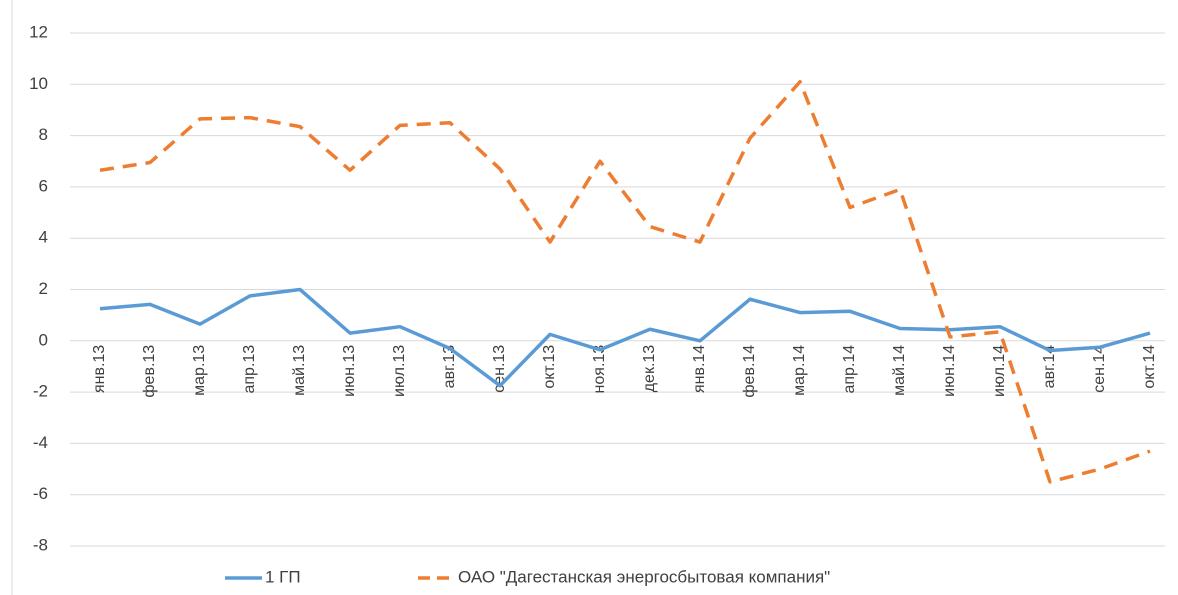 The image size is (1178, 595). Describe the element at coordinates (43, 288) in the screenshot. I see `y-tick-label: 2` at that location.